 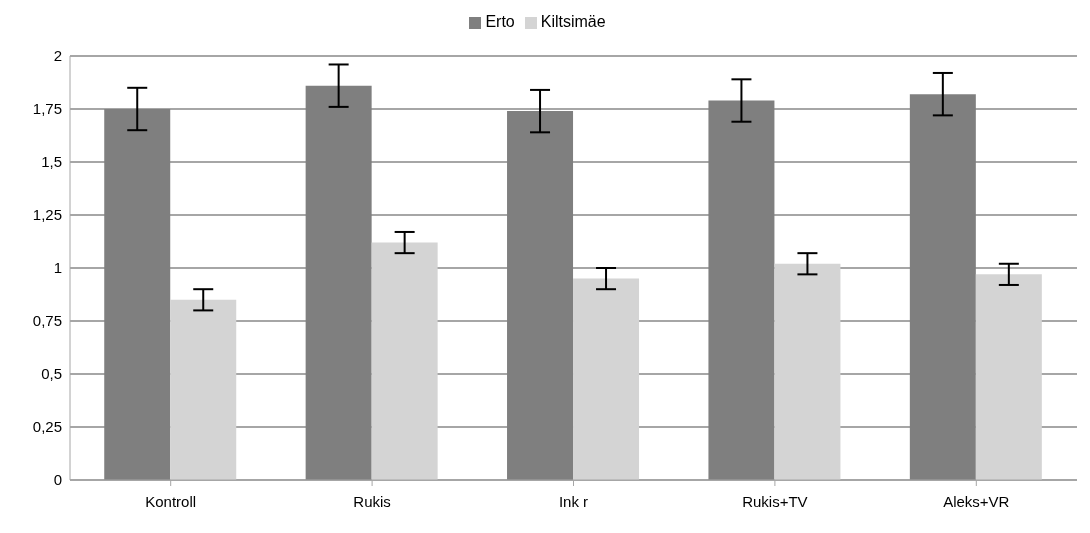 What do you see at coordinates (57, 268) in the screenshot?
I see `y-tick-label: 1` at bounding box center [57, 268].